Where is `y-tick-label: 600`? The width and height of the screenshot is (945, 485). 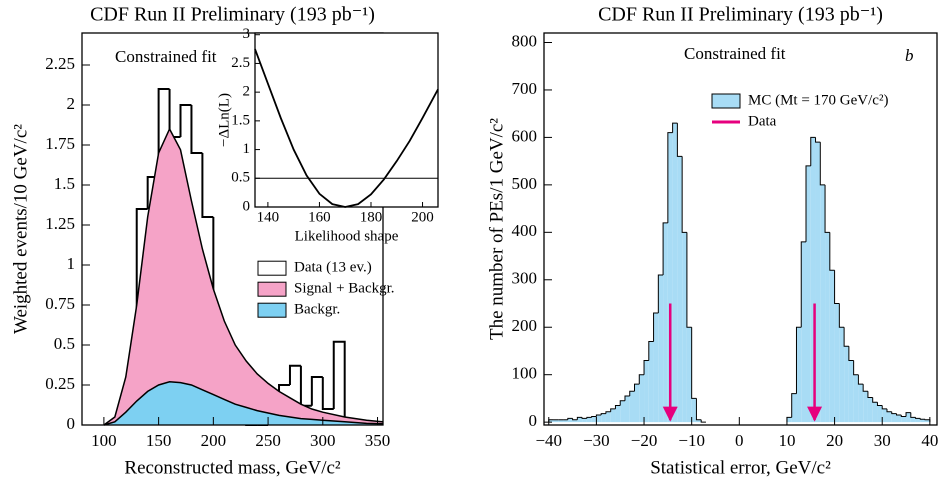 y-tick-label: 600 is located at coordinates (525, 135).